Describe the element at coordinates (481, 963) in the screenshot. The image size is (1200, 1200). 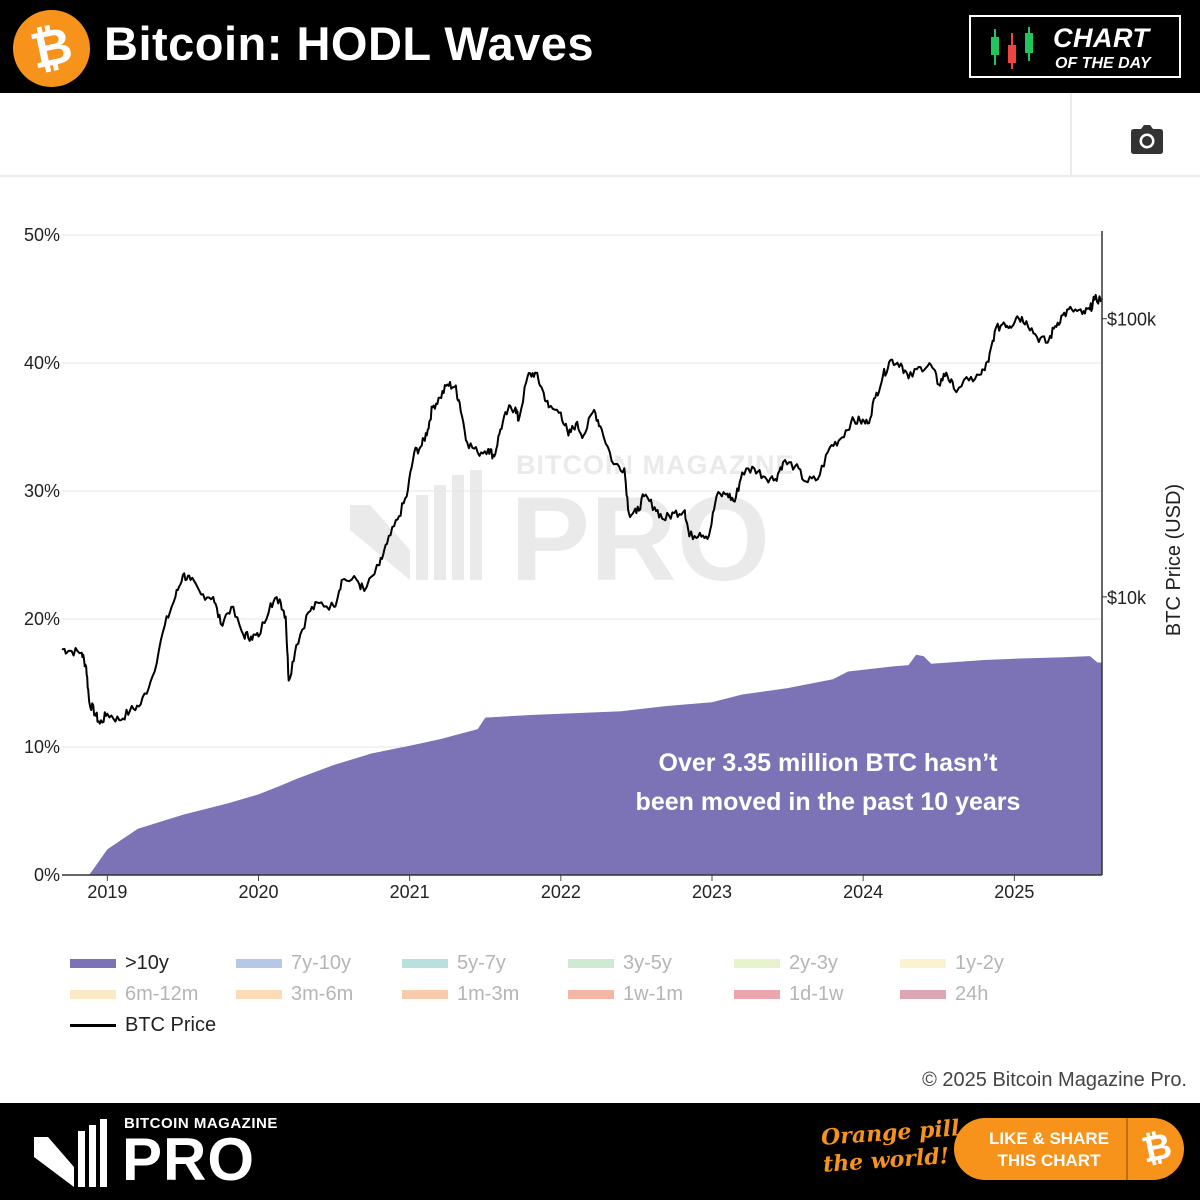
I see `legend-label: 5y-7y` at that location.